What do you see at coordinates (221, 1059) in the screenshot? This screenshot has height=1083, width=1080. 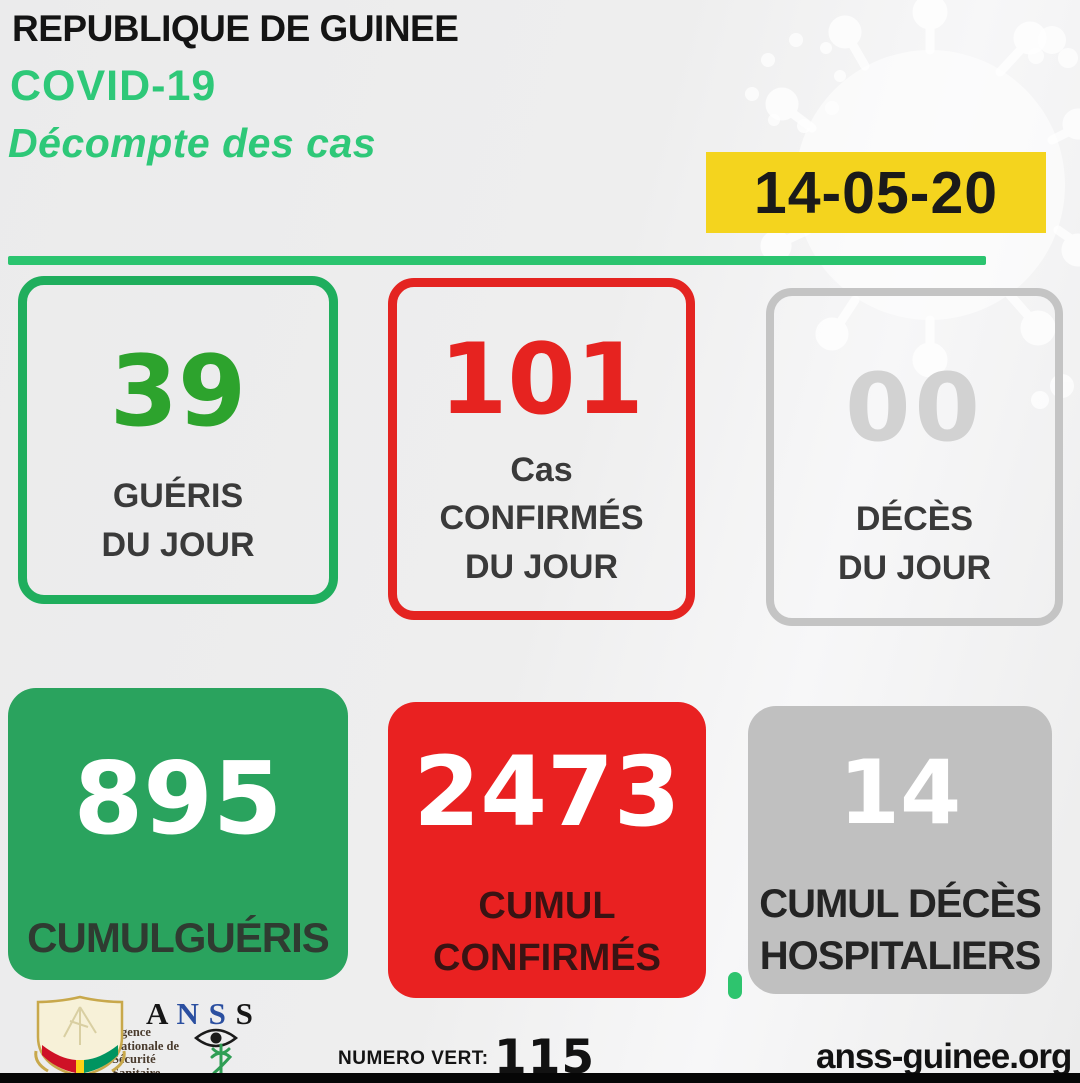 I see `pharmacy-caduceus-icon` at bounding box center [221, 1059].